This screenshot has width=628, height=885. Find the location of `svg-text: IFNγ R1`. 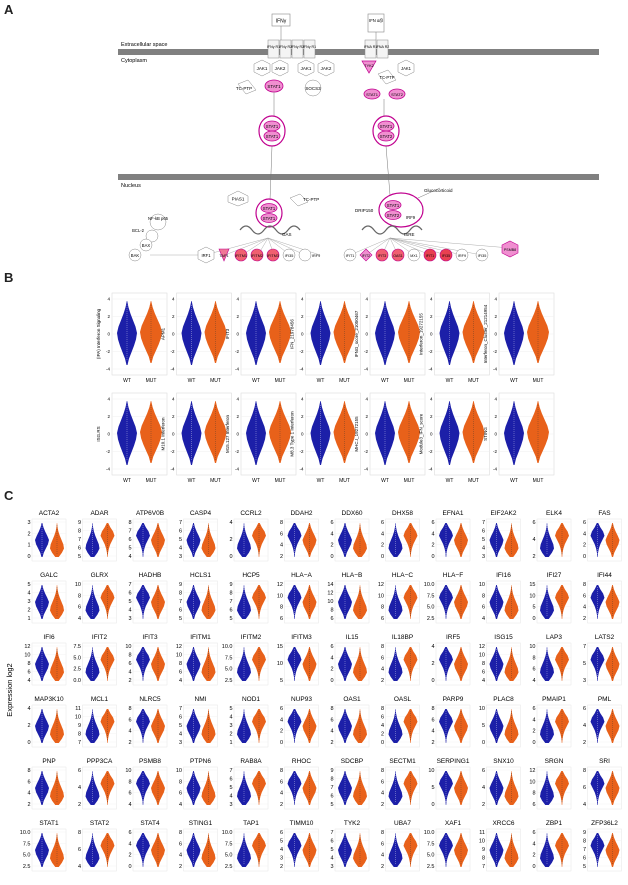

svg-text: IFNγ R1 is located at coordinates (309, 47).